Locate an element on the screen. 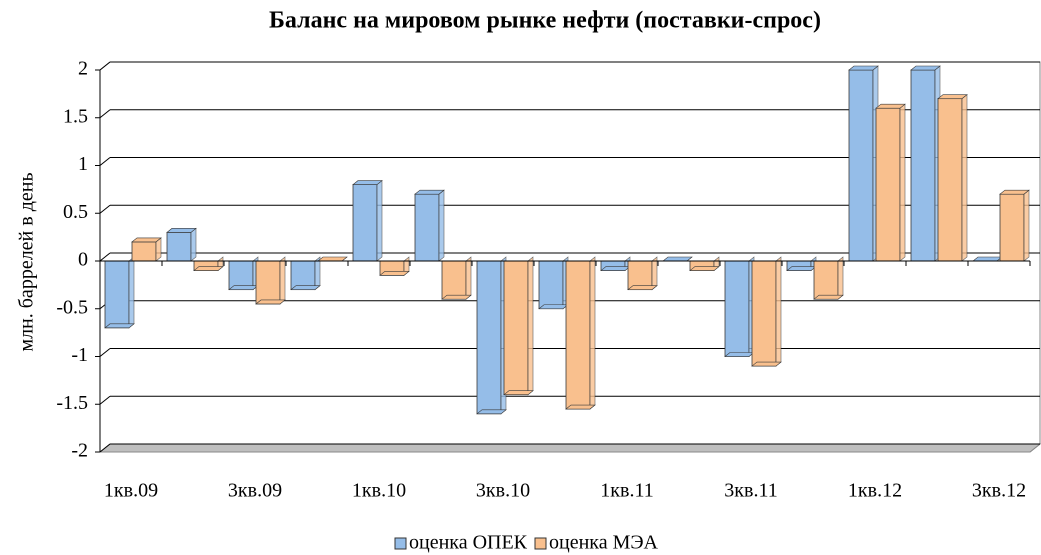  legend-label: оценка ОПЕК is located at coordinates (468, 543).